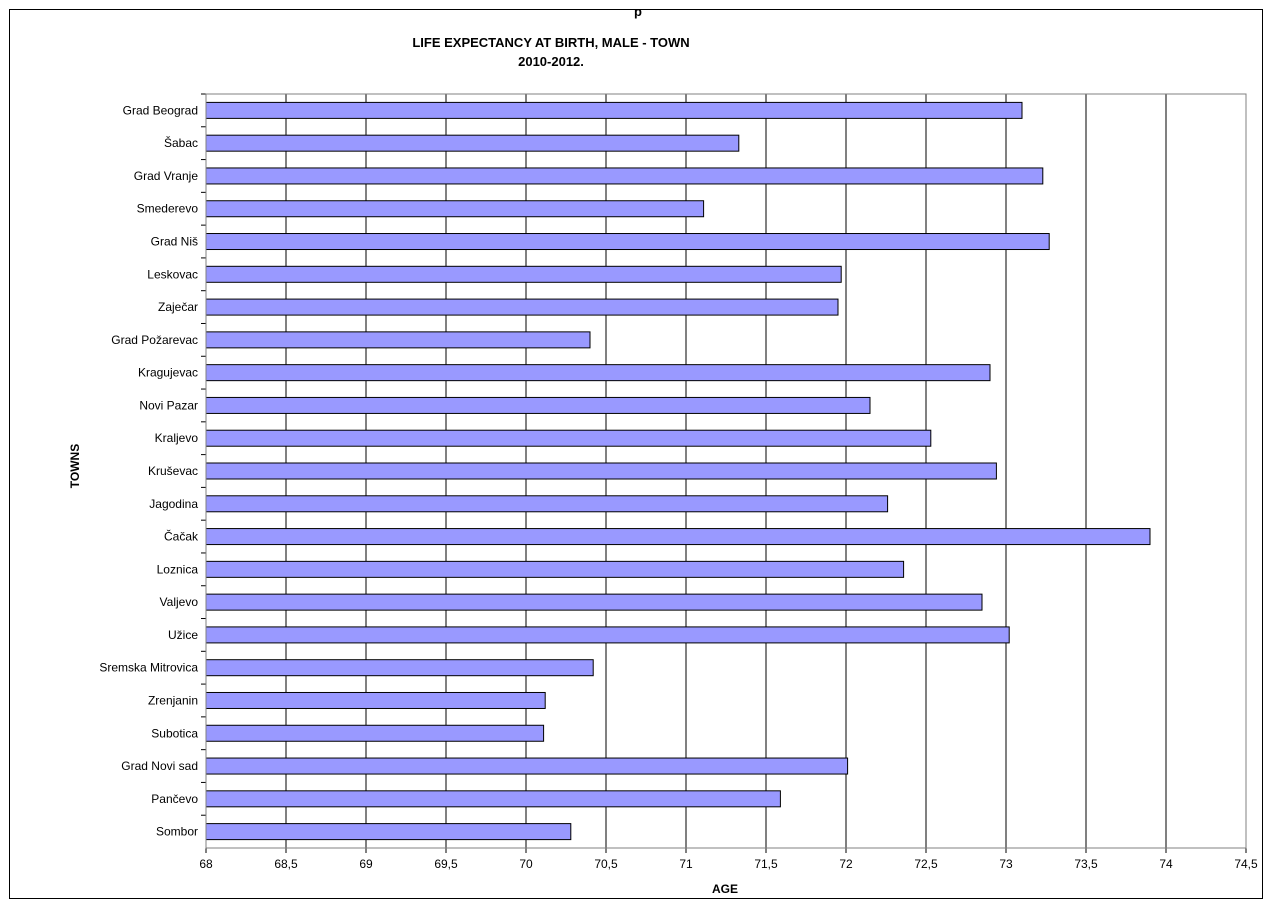  What do you see at coordinates (366, 864) in the screenshot?
I see `x-tick-label: 69` at bounding box center [366, 864].